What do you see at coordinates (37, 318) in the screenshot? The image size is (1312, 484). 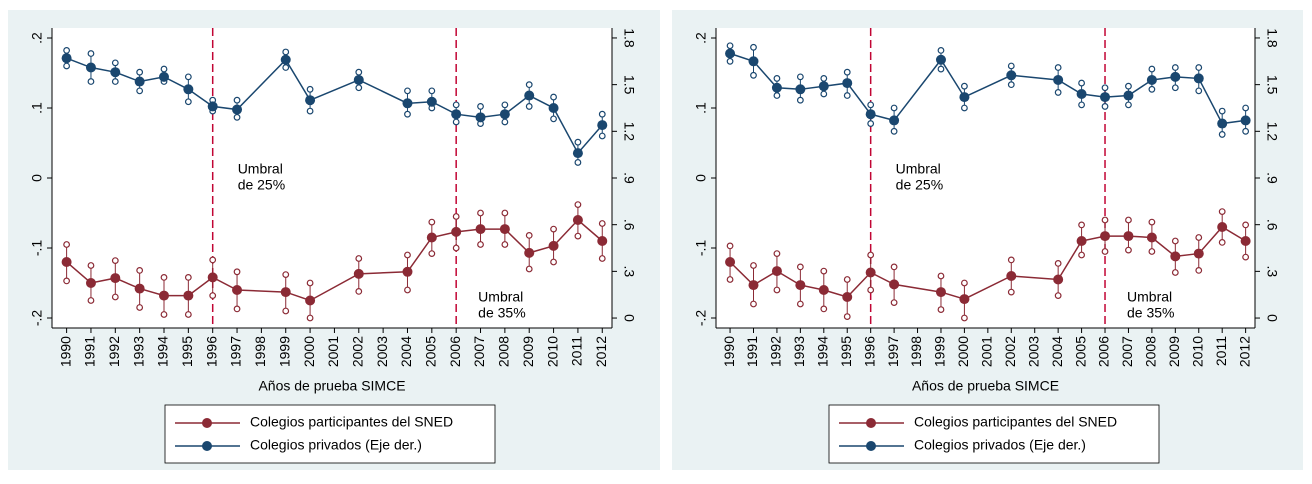 I see `y-tick-label: -.2` at bounding box center [37, 318].